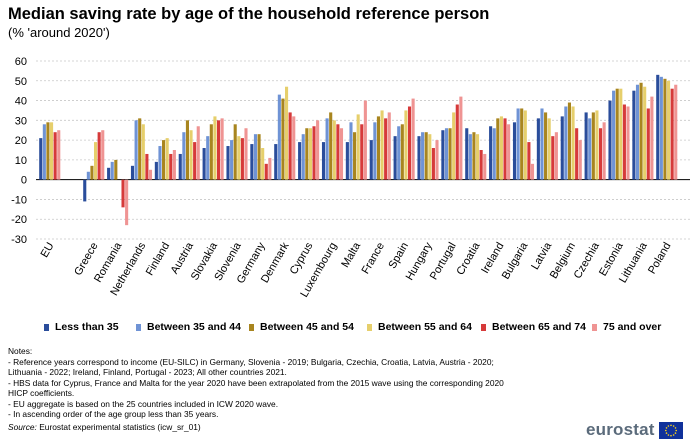  What do you see at coordinates (19, 200) in the screenshot?
I see `y-tick-label: -10` at bounding box center [19, 200].